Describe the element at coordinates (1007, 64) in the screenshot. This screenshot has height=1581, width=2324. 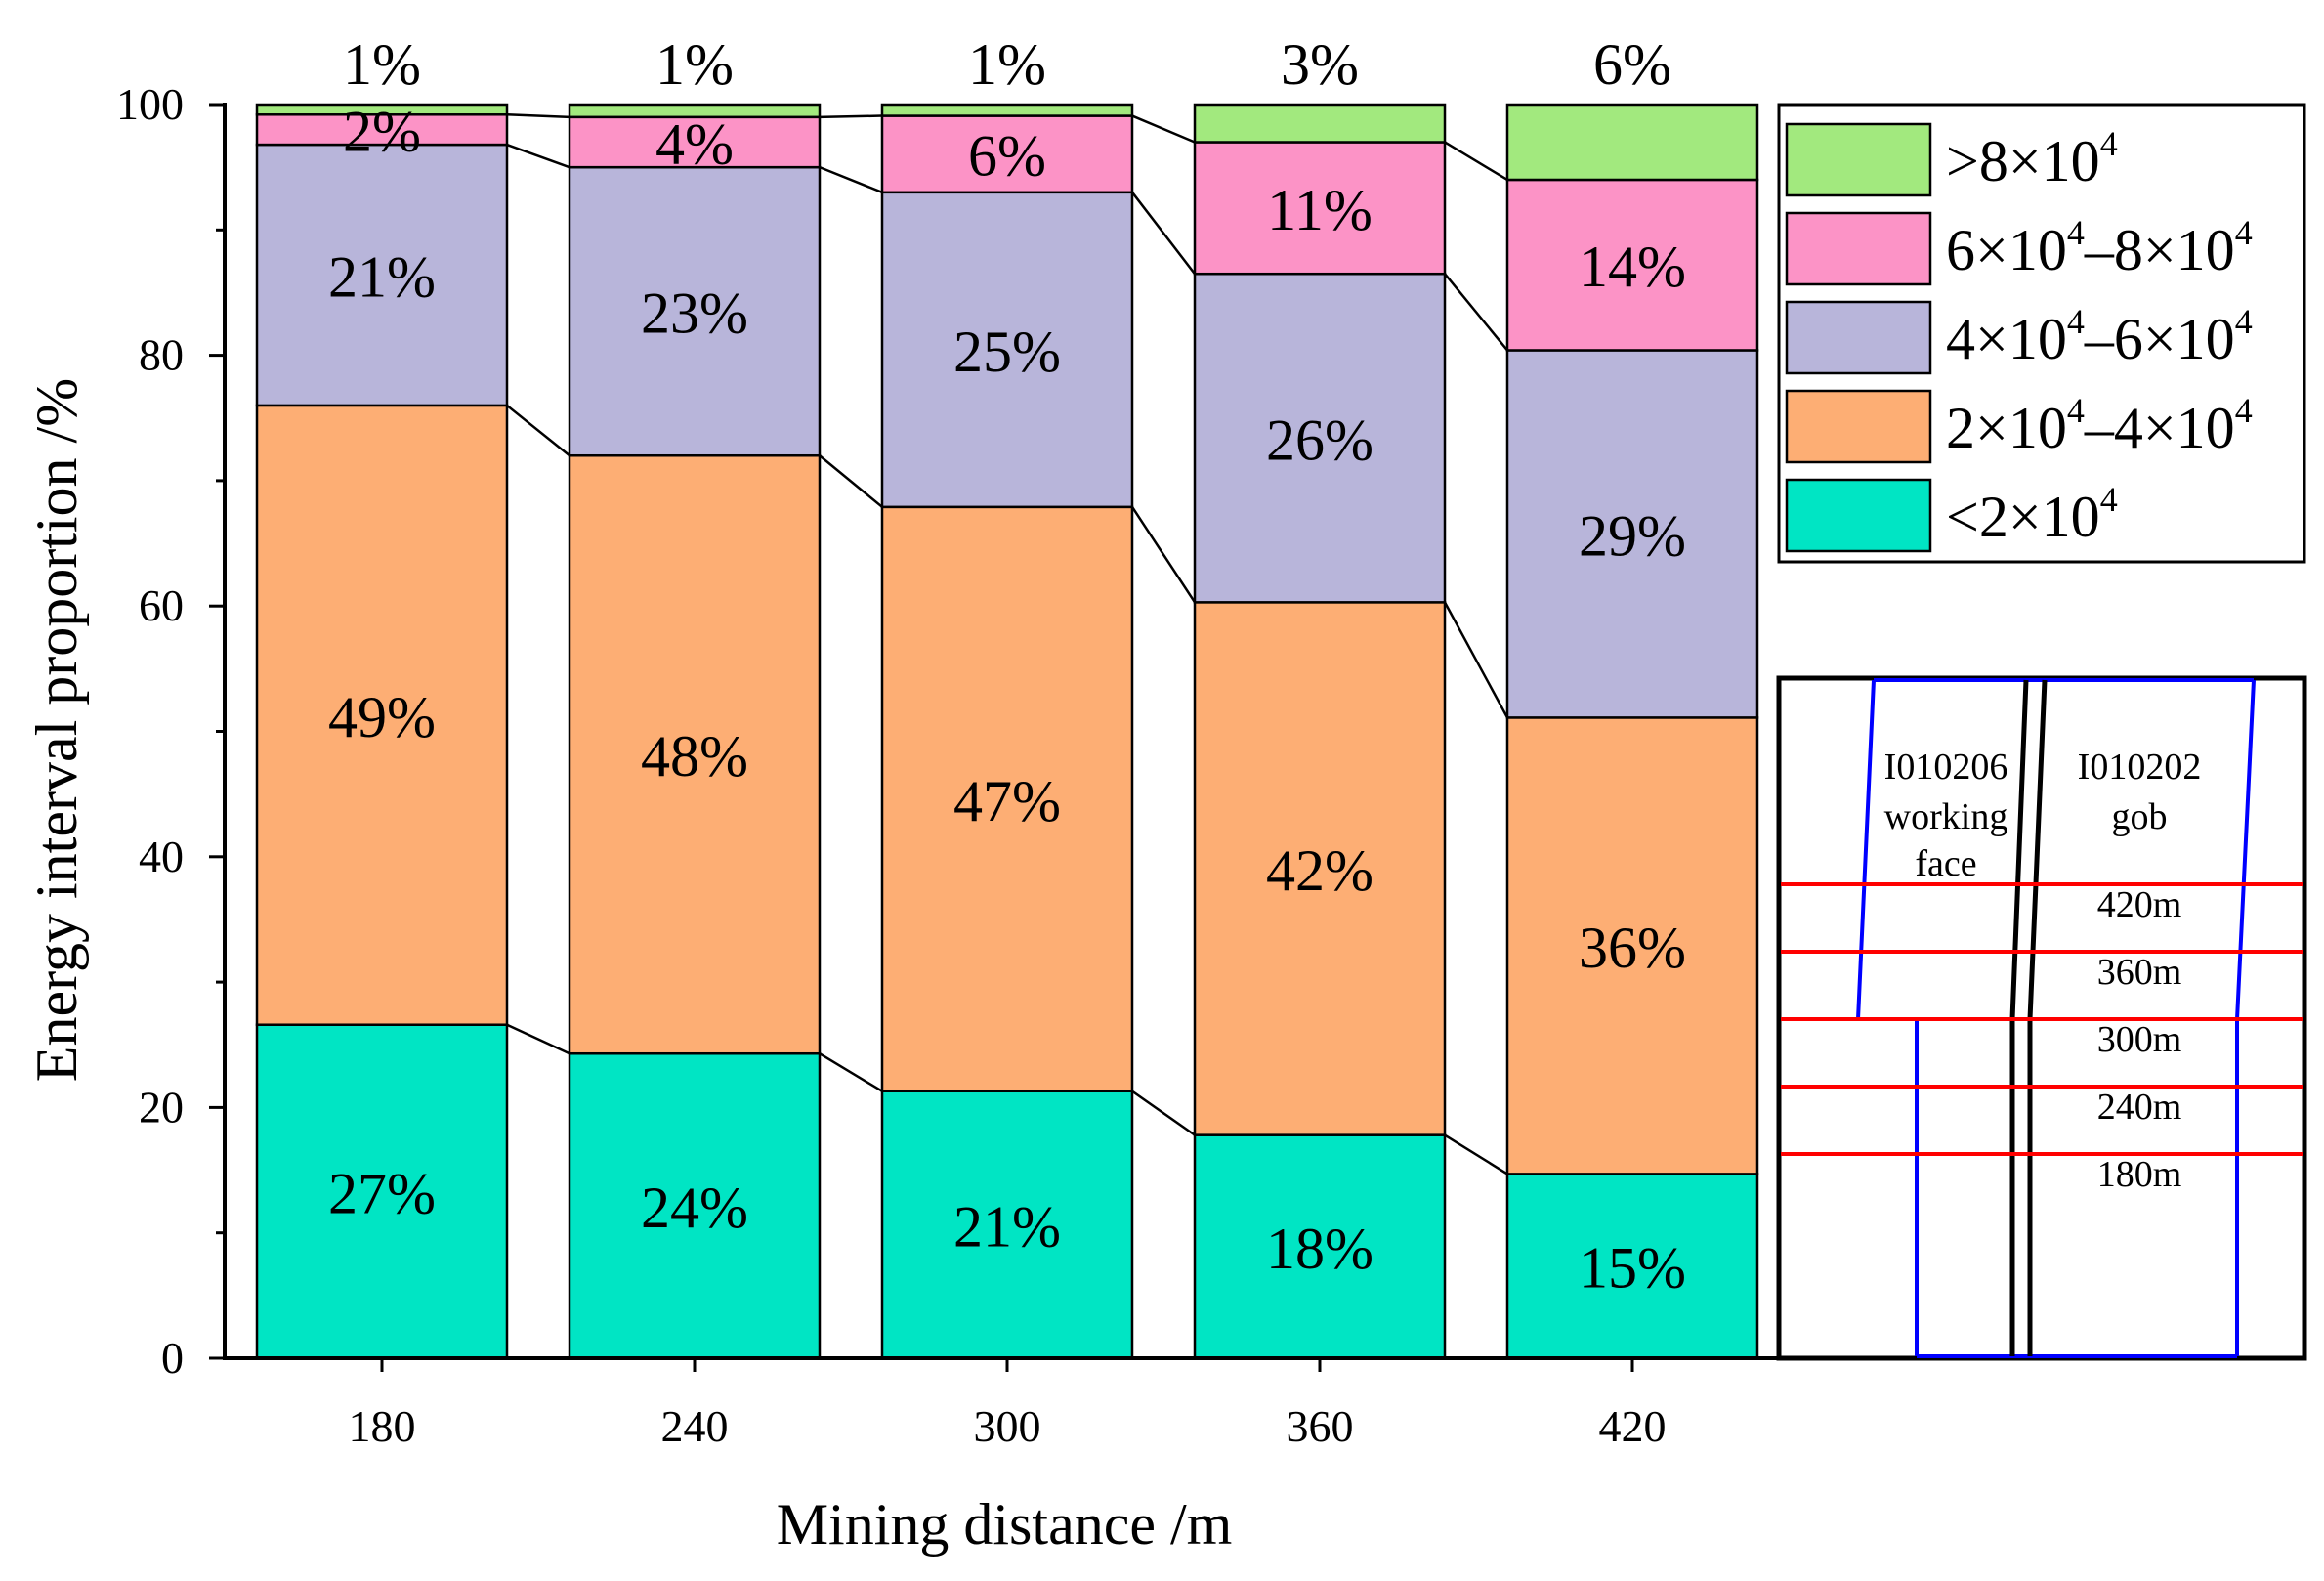
I see `data-label-300-s4: 1%` at that location.